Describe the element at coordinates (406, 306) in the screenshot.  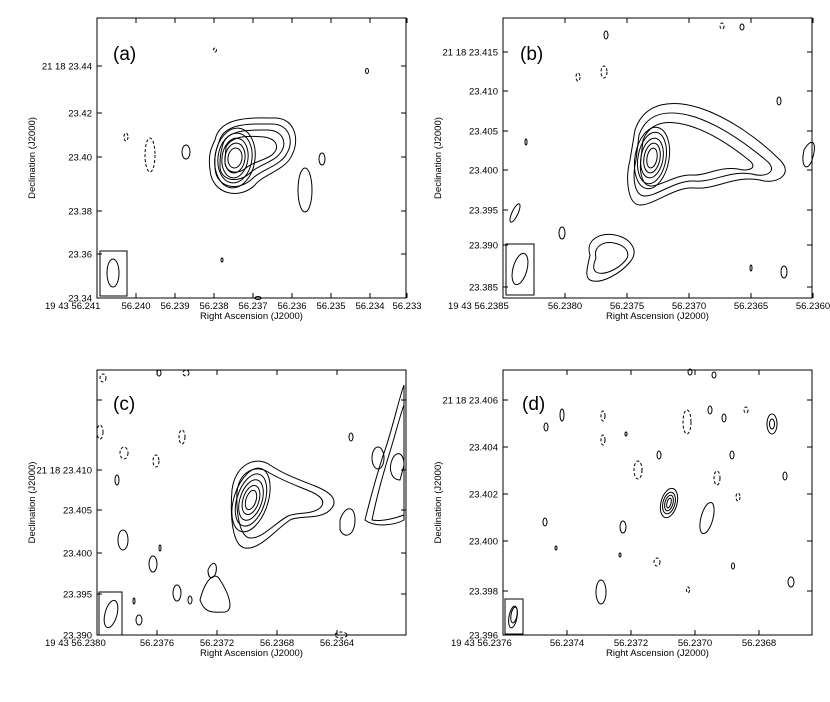
I see `x-tick-label: 56.233` at that location.